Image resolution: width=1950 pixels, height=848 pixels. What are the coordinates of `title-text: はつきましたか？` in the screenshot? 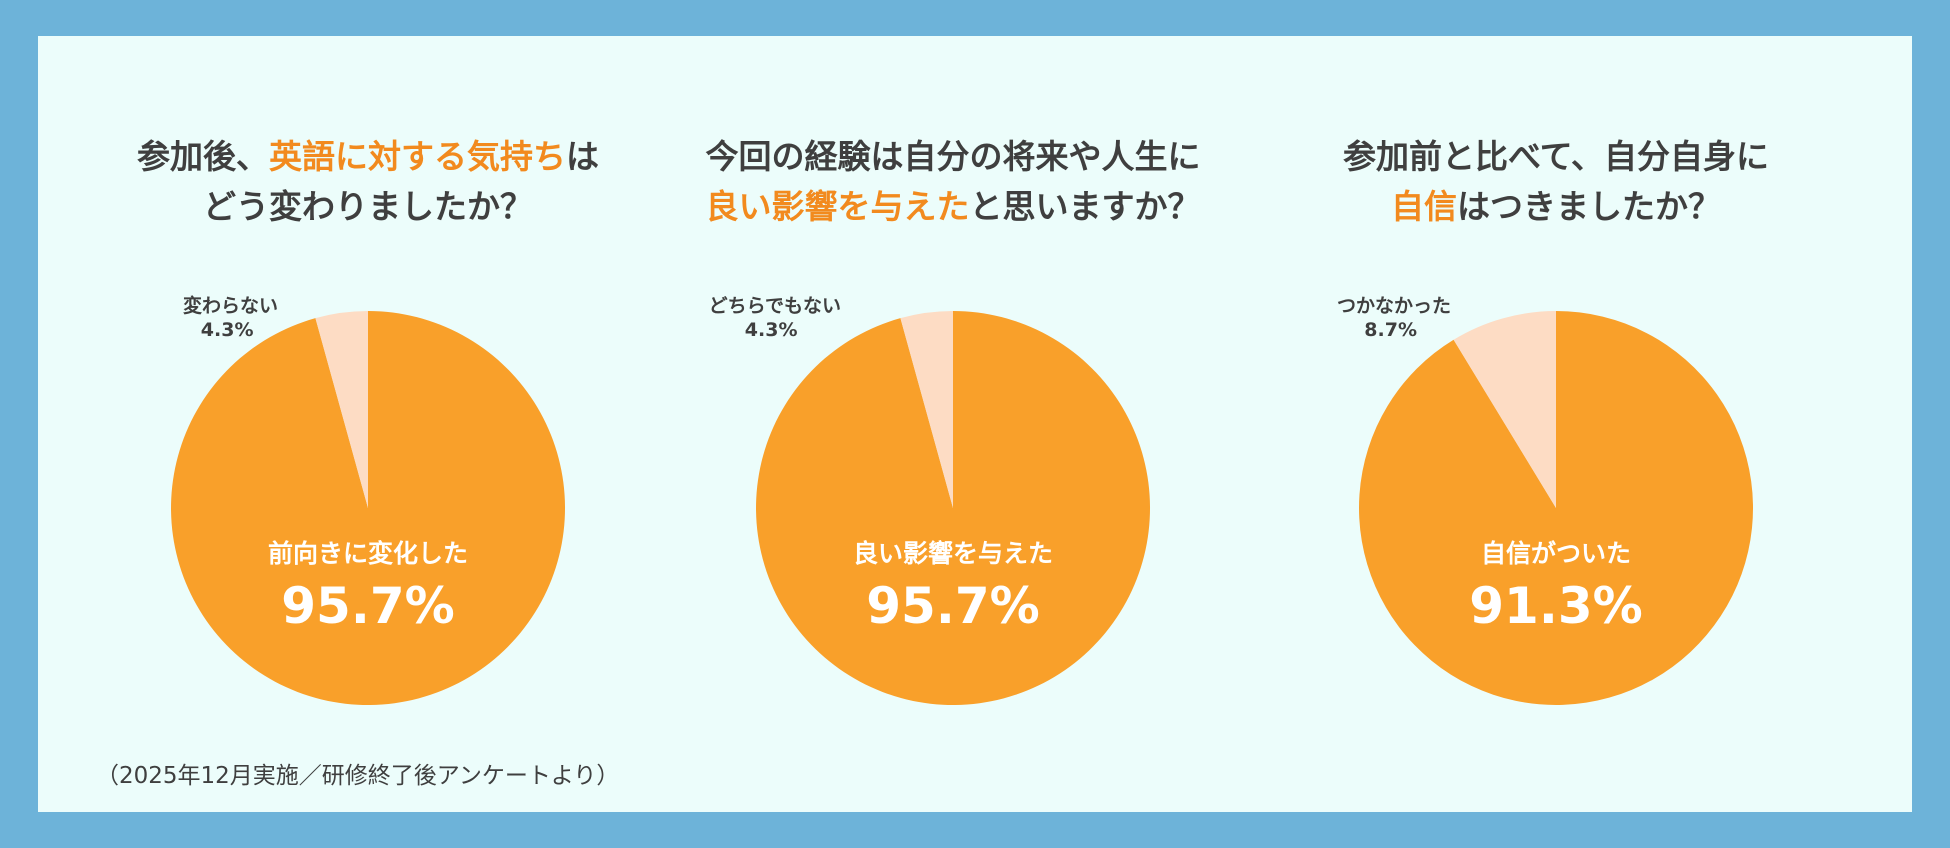 It's located at (1589, 206).